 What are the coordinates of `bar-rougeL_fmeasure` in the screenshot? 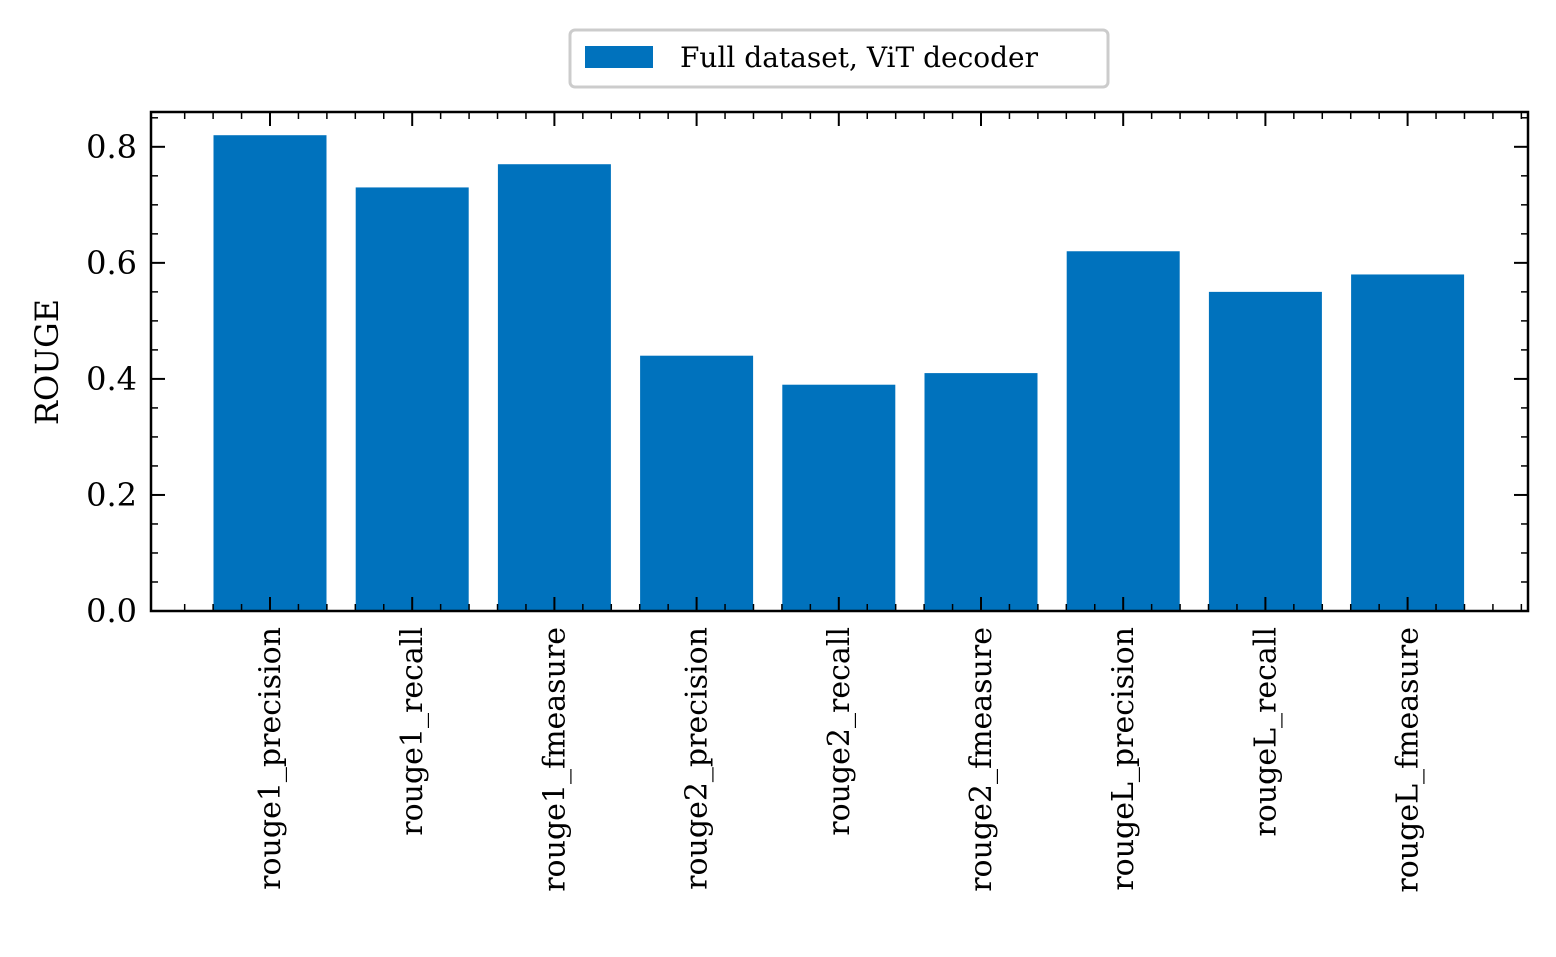 It's located at (1408, 442).